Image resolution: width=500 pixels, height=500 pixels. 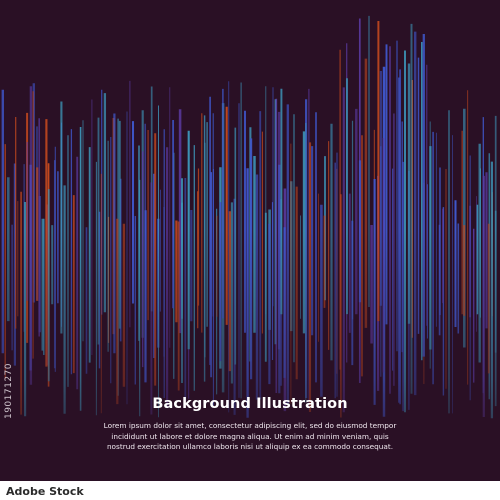 I want to click on stock-id-label: 190171270, so click(x=9, y=391).